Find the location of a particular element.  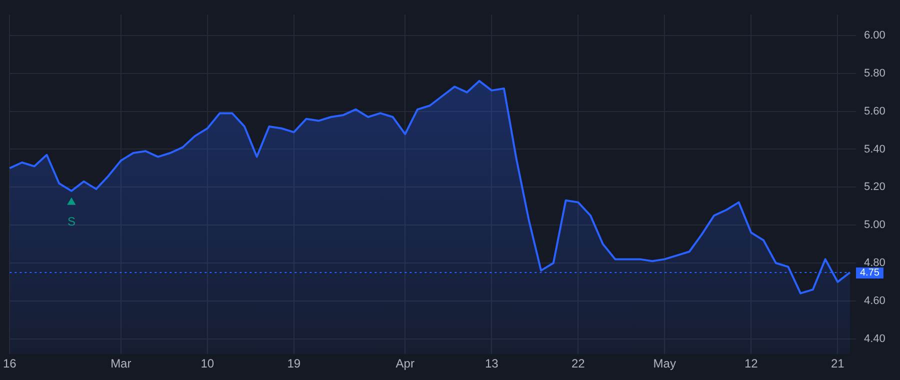

y-tick-label: 5.60 is located at coordinates (875, 111).